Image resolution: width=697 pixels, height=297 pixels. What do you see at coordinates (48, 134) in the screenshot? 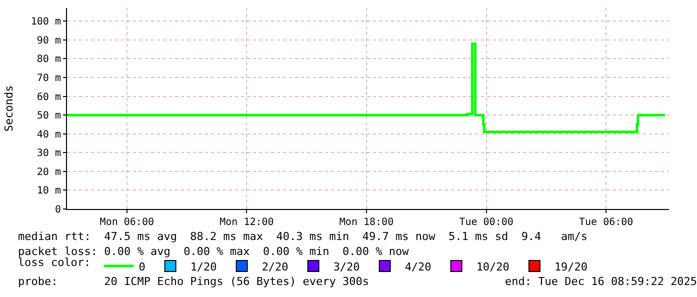
I see `y-tick-label: 40 m` at bounding box center [48, 134].